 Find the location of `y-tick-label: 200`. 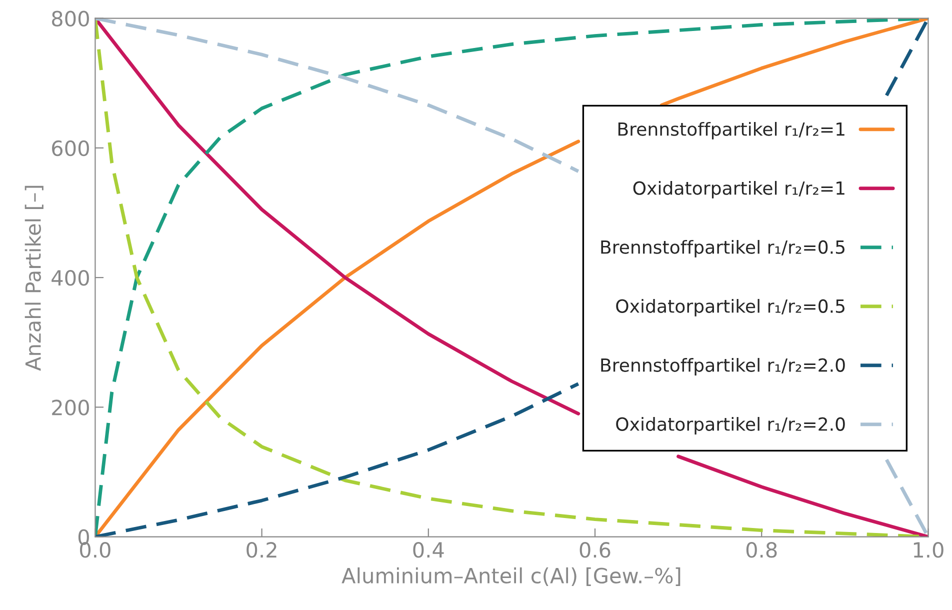

y-tick-label: 200 is located at coordinates (70, 408).